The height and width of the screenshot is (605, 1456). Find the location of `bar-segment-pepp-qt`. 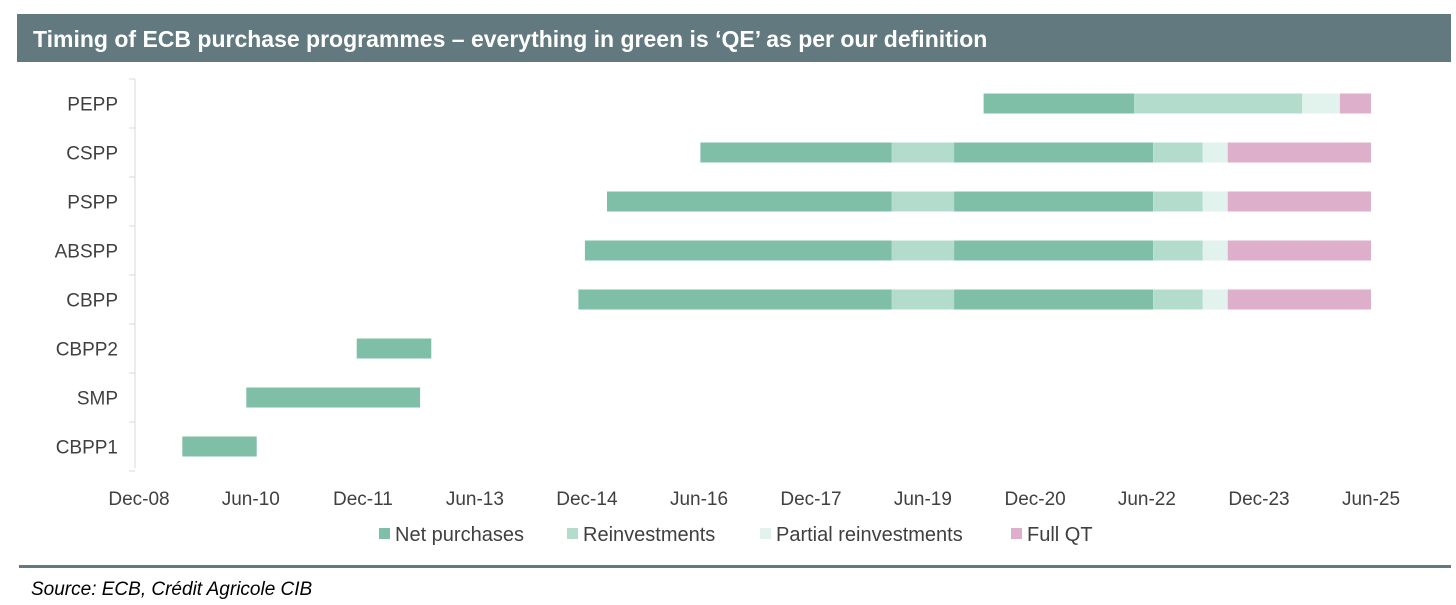

bar-segment-pepp-qt is located at coordinates (1355, 103).